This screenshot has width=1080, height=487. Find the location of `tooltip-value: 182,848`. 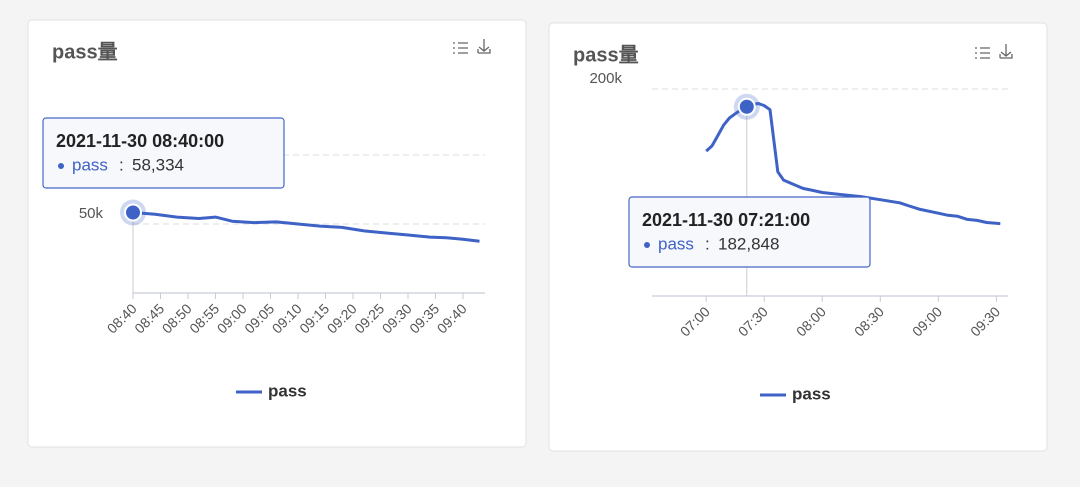

tooltip-value: 182,848 is located at coordinates (748, 243).